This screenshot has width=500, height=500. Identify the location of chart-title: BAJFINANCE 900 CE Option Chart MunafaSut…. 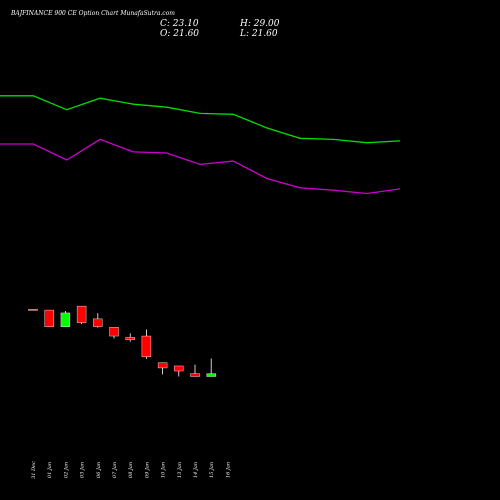
(93, 13).